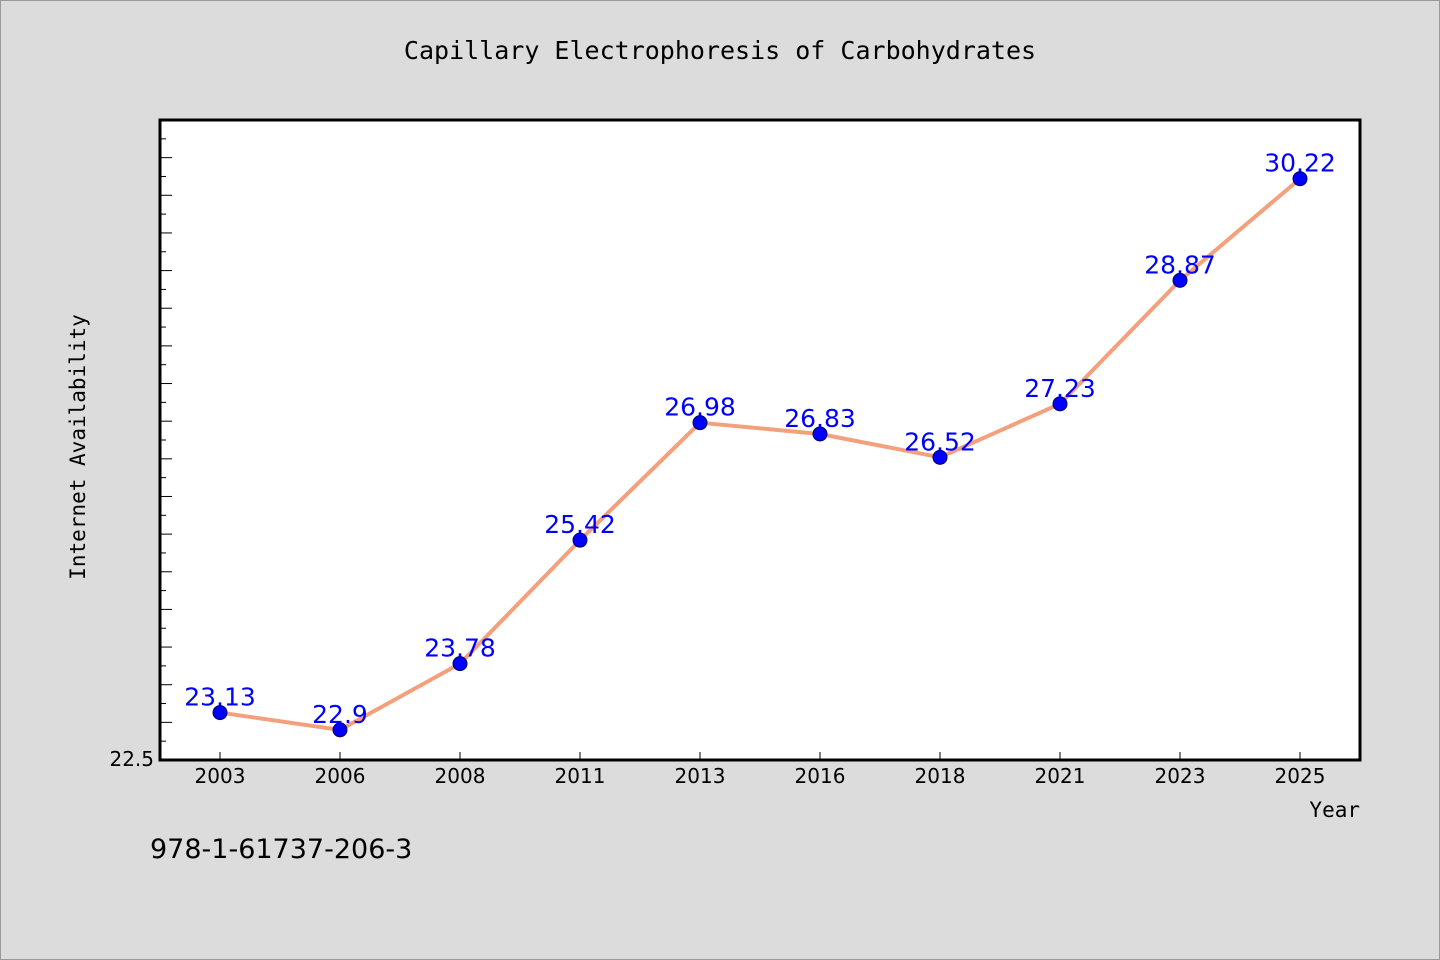  What do you see at coordinates (1300, 776) in the screenshot?
I see `x-tick-label: 2025` at bounding box center [1300, 776].